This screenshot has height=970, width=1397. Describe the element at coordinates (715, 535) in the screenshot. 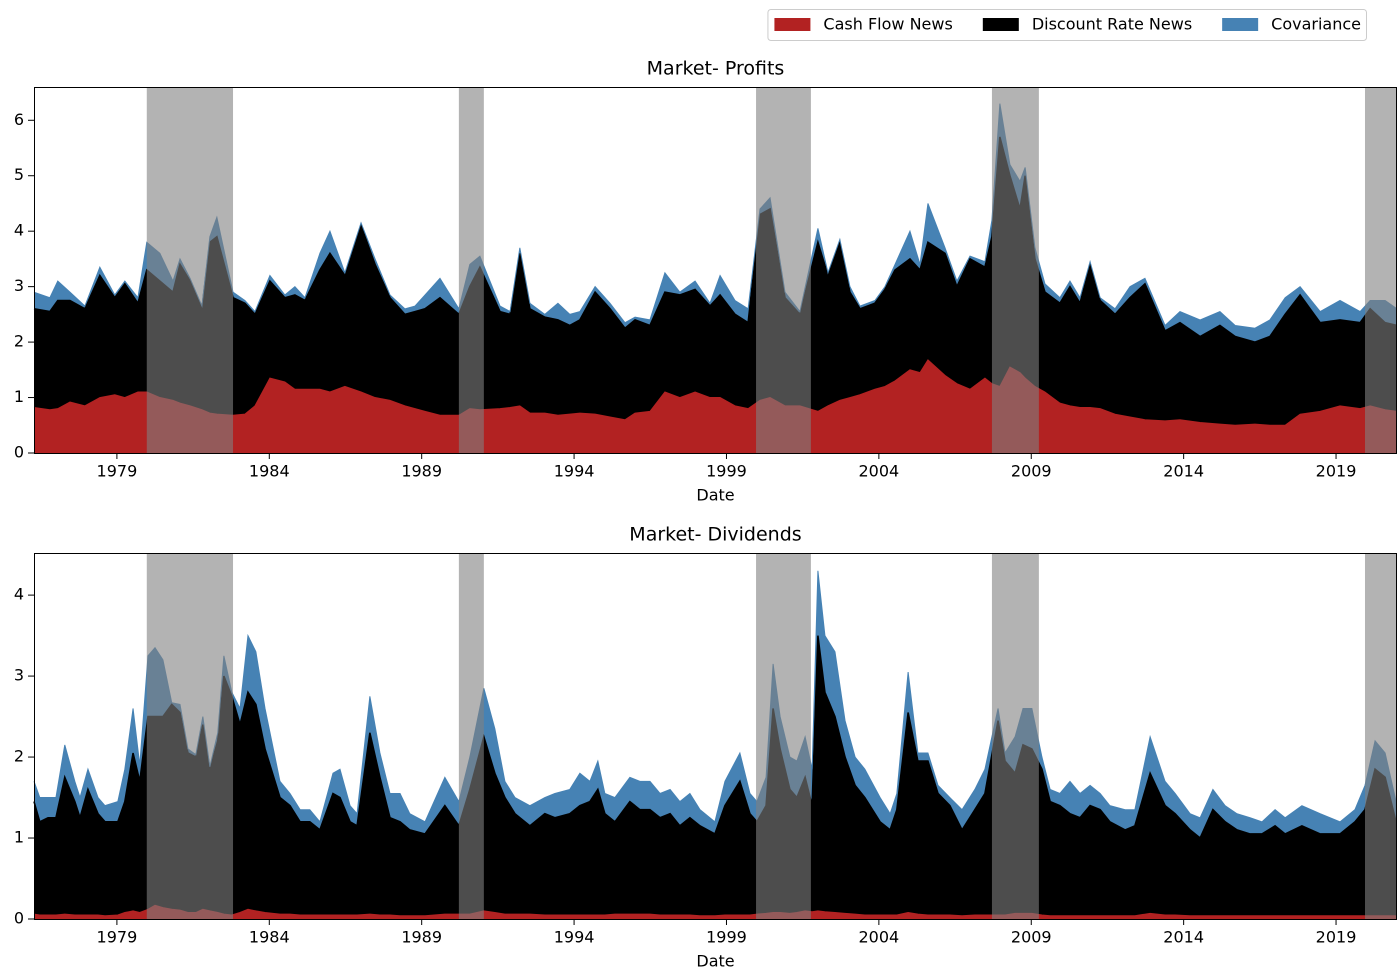

I see `chart-title: Market- Dividends` at that location.